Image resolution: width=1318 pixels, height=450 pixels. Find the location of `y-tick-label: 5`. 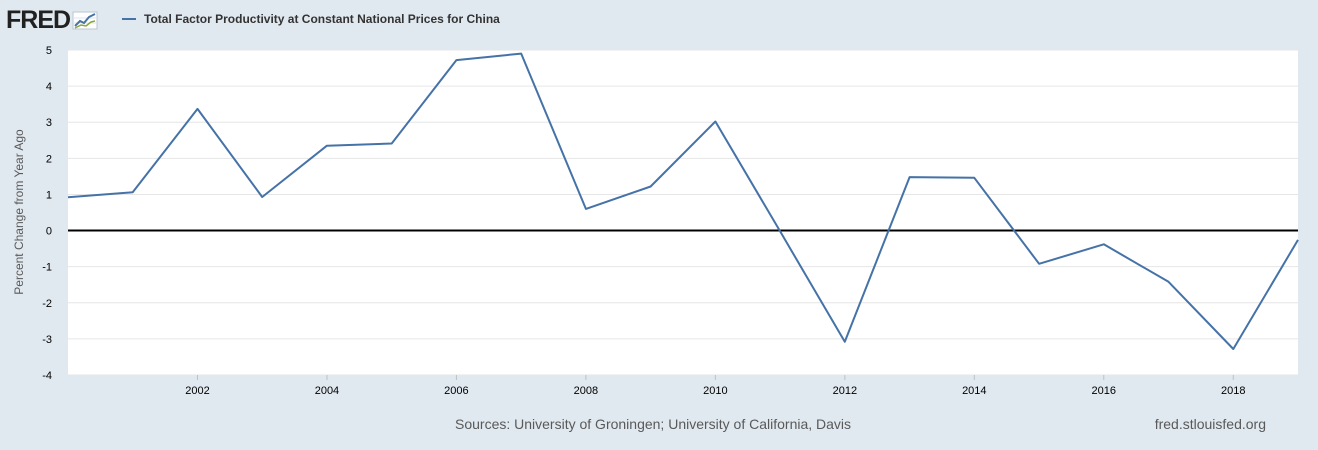

y-tick-label: 5 is located at coordinates (49, 51).